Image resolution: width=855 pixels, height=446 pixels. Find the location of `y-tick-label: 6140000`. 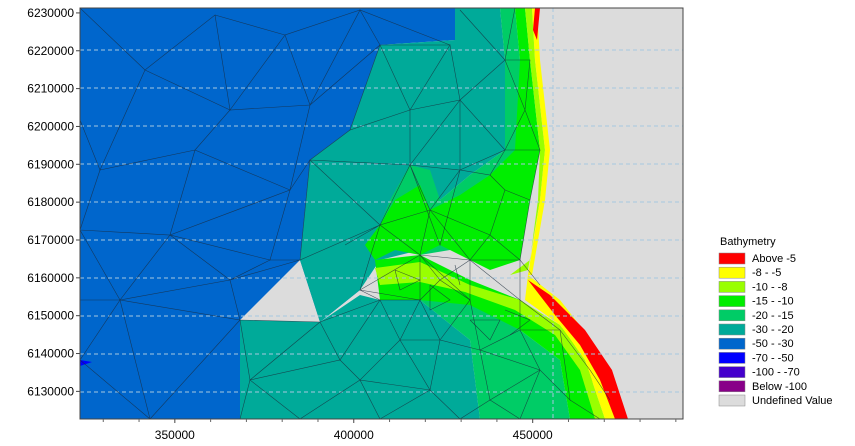

y-tick-label: 6140000 is located at coordinates (50, 354).